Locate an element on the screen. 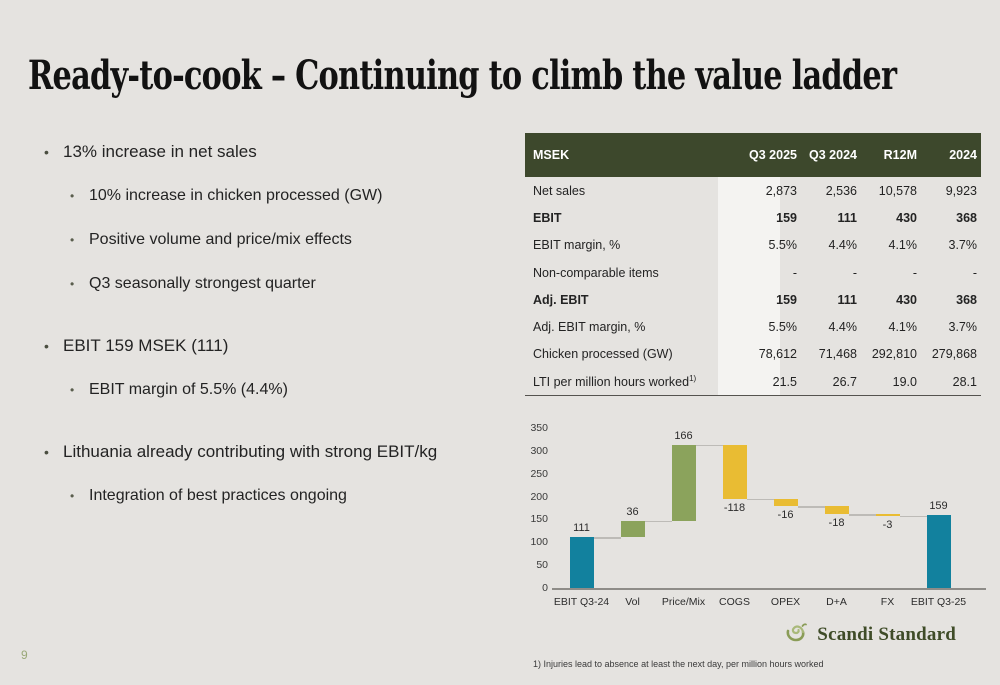 This screenshot has height=685, width=1000. row-label: EBIT margin, % is located at coordinates (577, 245).